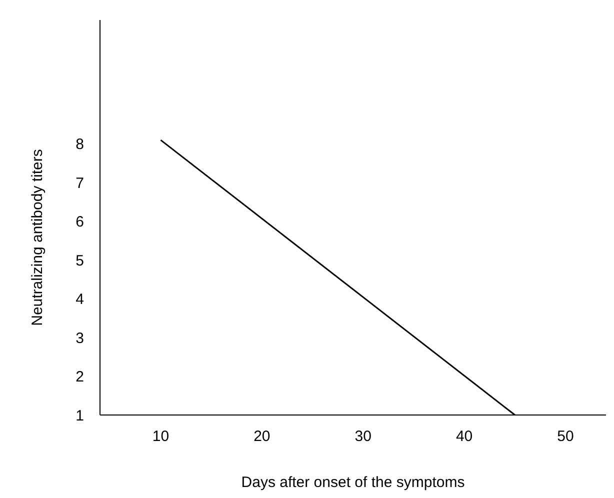 This screenshot has height=498, width=614. Describe the element at coordinates (80, 299) in the screenshot. I see `y-tick-label: 4` at that location.